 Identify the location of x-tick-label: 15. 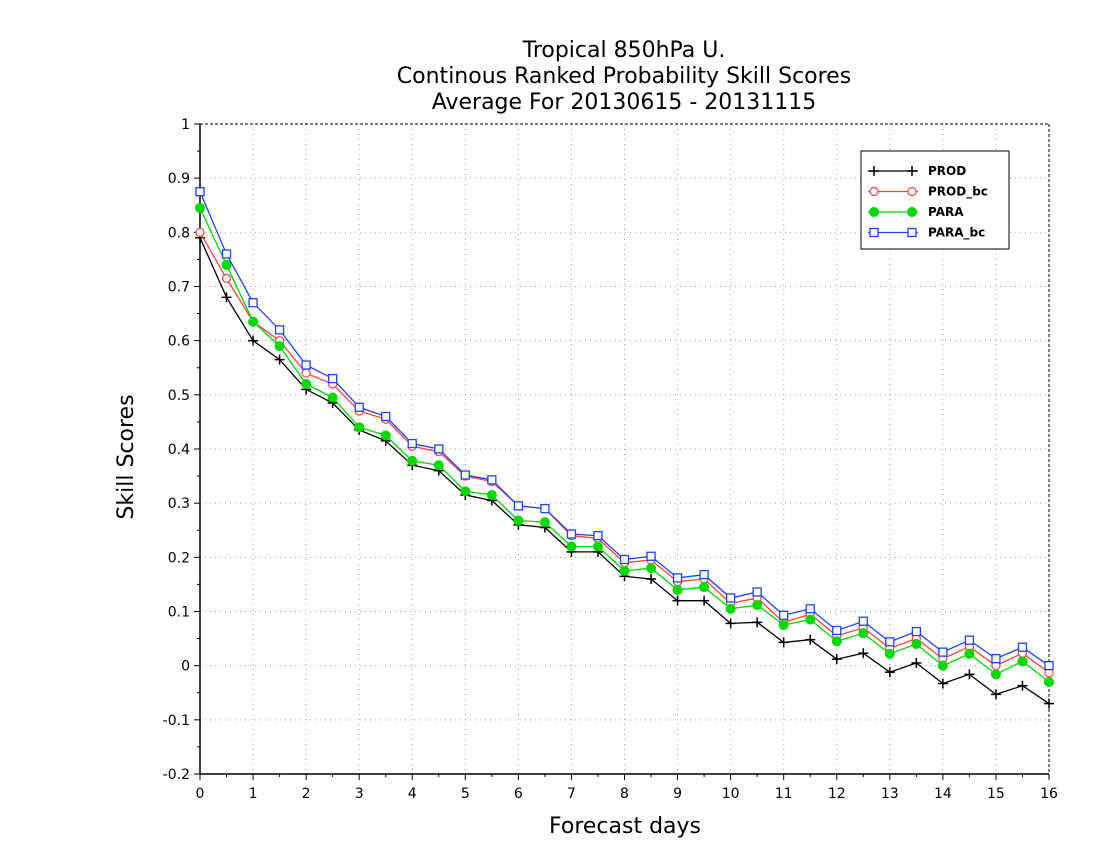
(996, 794).